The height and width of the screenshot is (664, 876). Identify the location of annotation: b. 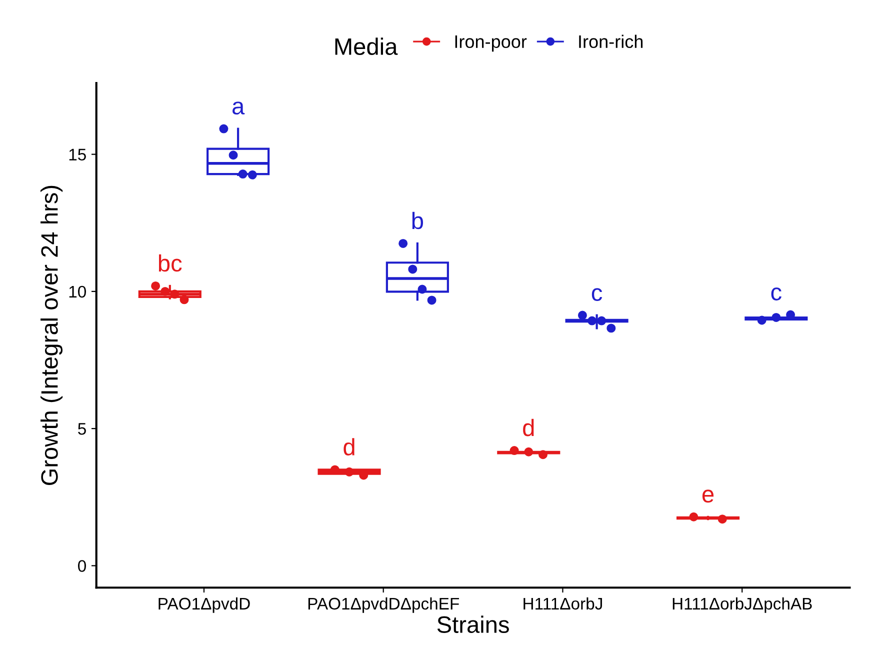
(418, 221).